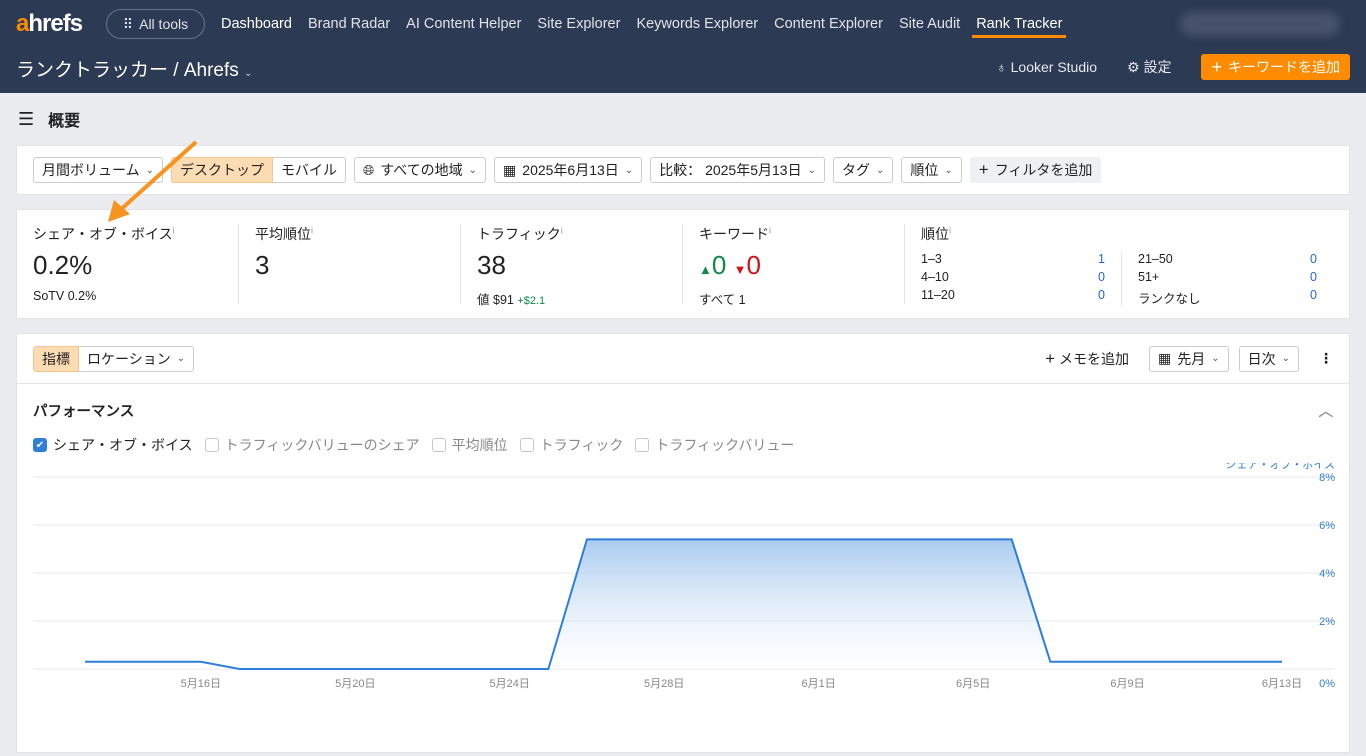 The image size is (1366, 756). What do you see at coordinates (1035, 170) in the screenshot?
I see `add-filter-button: + フィルタを追加` at bounding box center [1035, 170].